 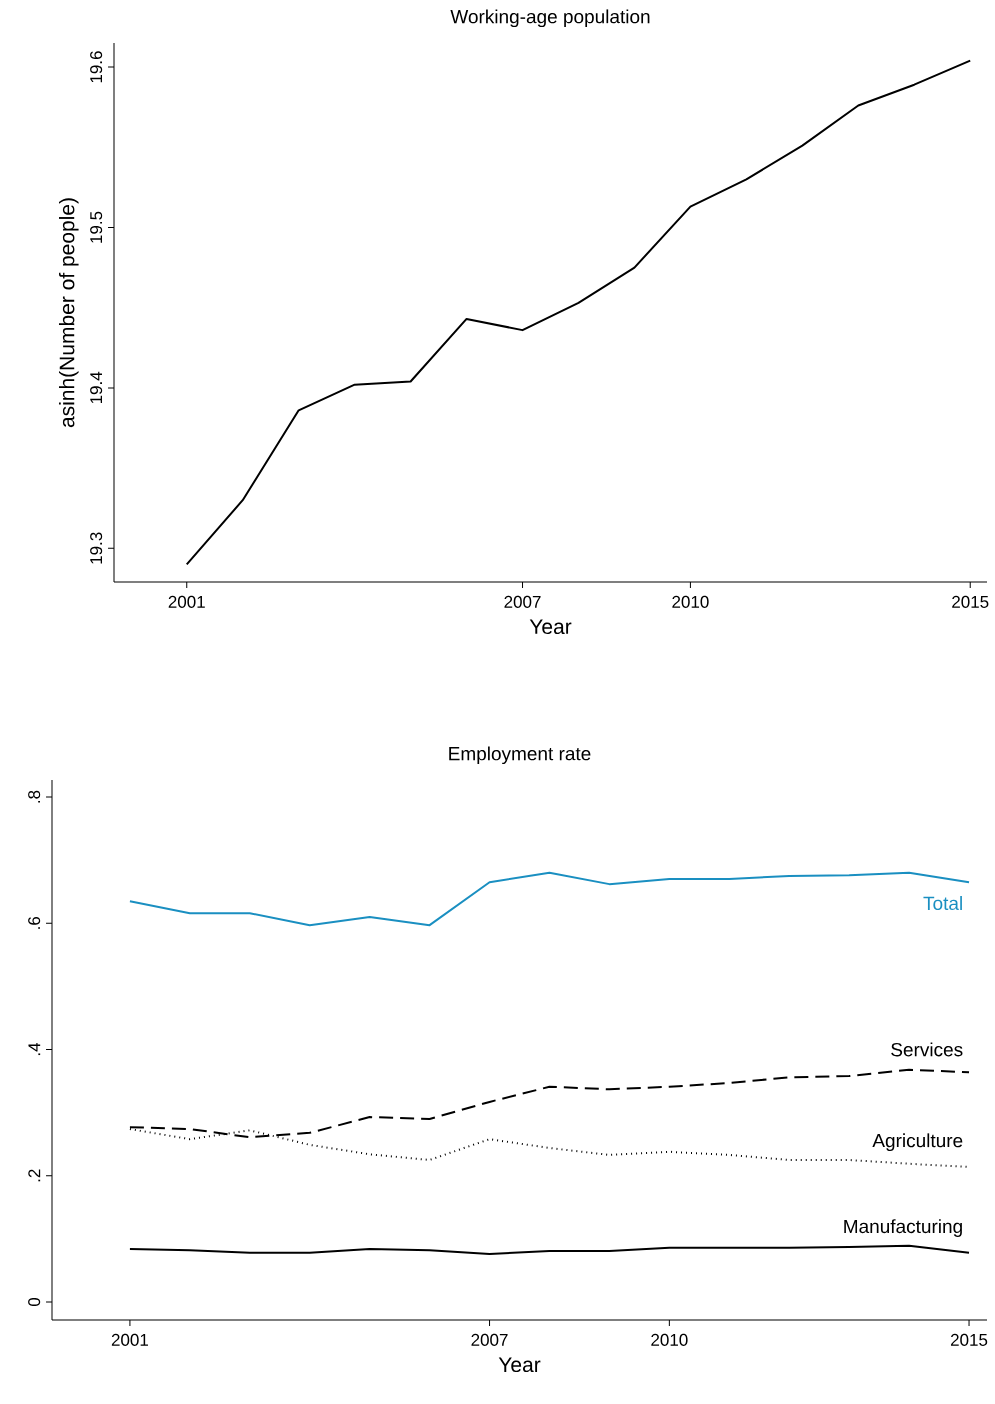 What do you see at coordinates (96, 67) in the screenshot?
I see `y-tick-label: 19.6` at bounding box center [96, 67].